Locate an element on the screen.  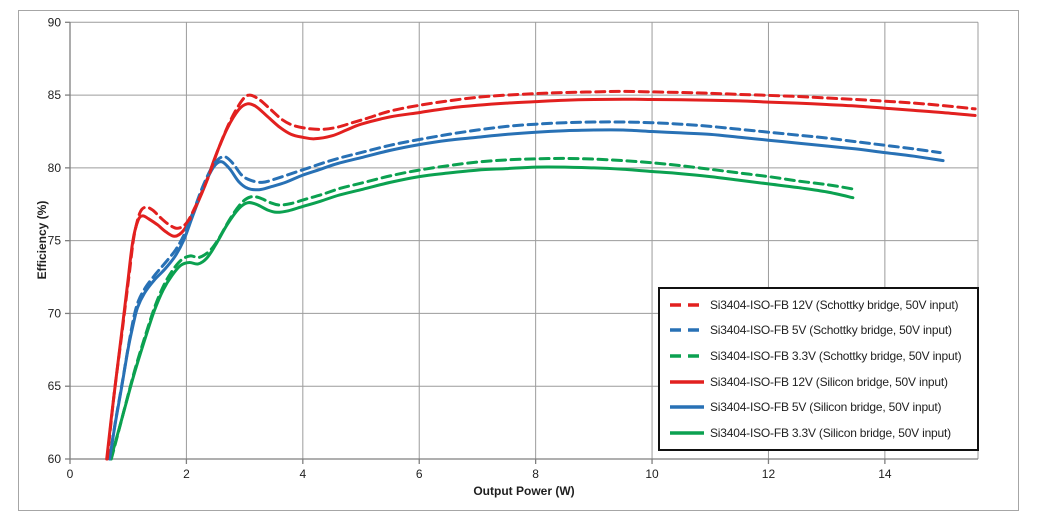
x-tick-label: 4 is located at coordinates (302, 474).